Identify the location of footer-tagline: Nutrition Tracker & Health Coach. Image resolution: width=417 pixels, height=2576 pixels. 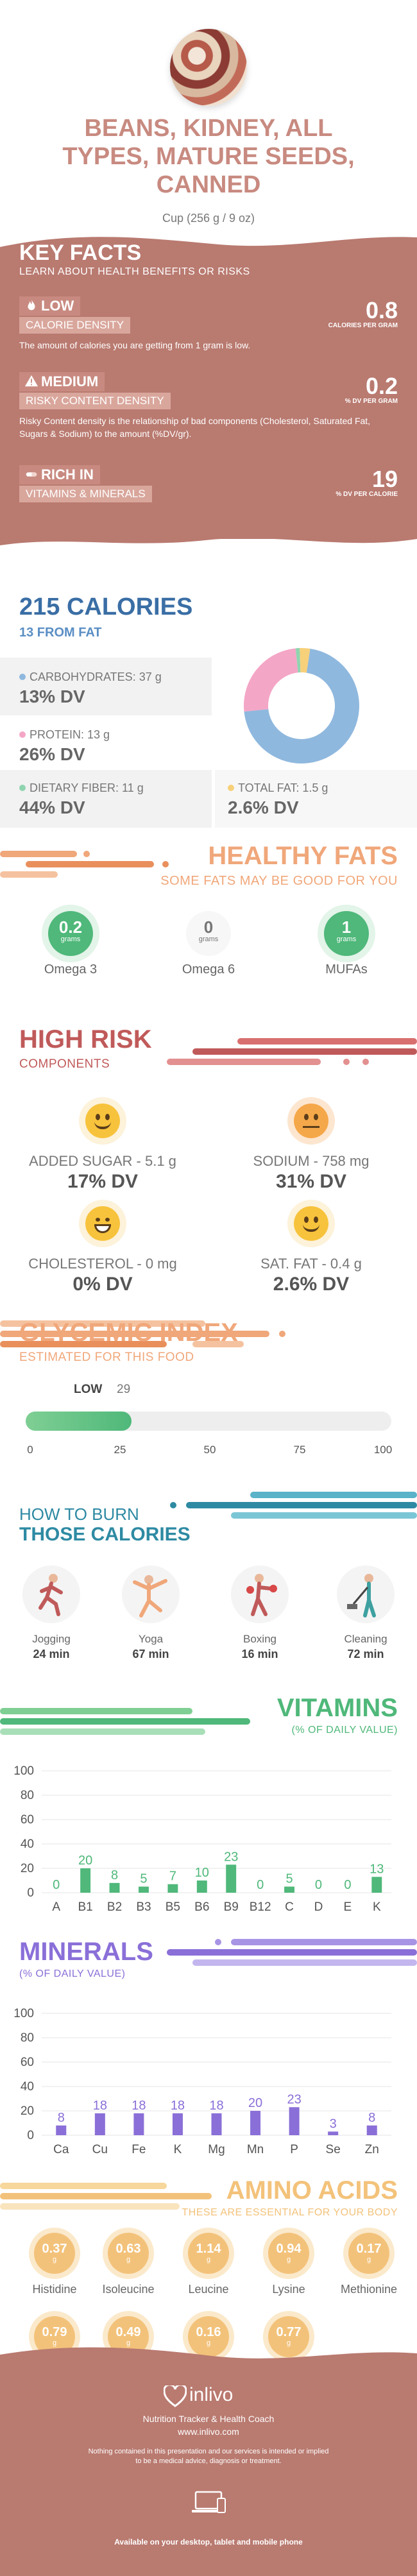
(208, 2419).